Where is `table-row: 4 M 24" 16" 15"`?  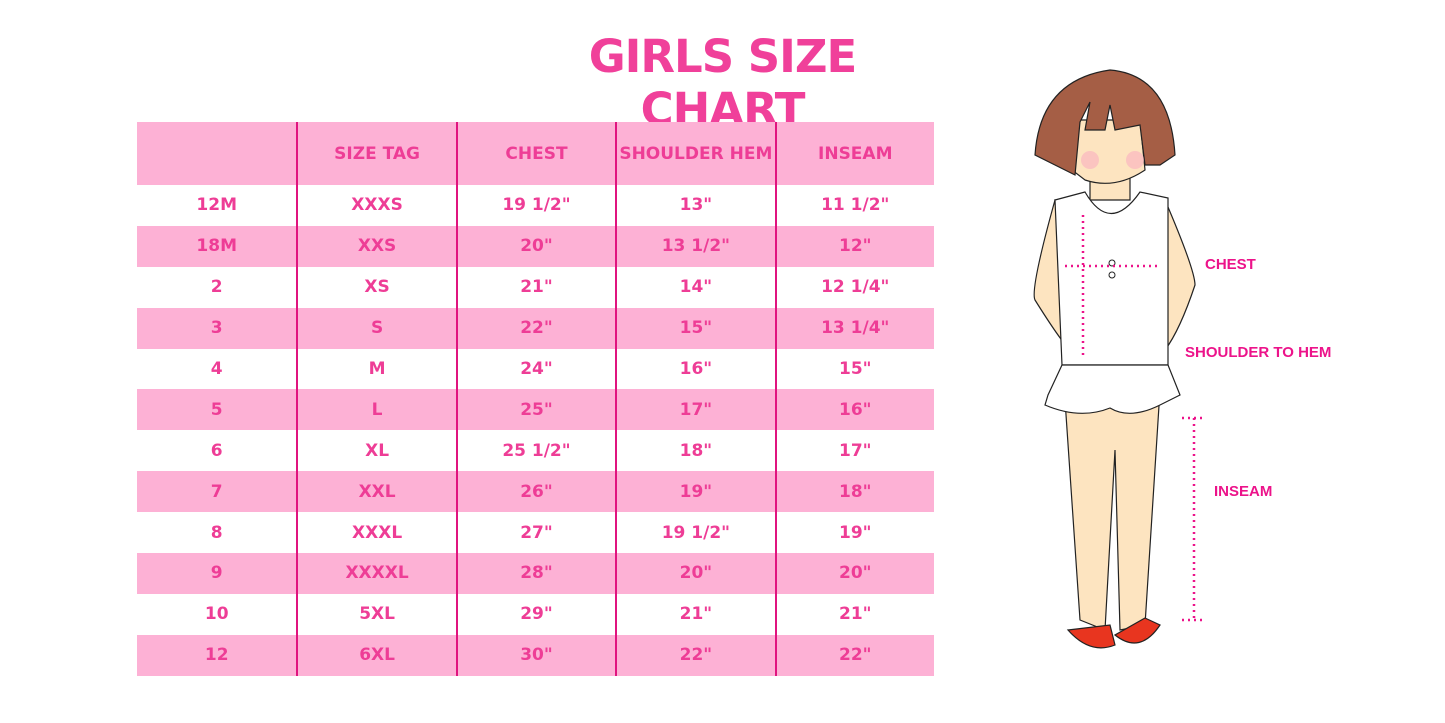 table-row: 4 M 24" 16" 15" is located at coordinates (535, 369).